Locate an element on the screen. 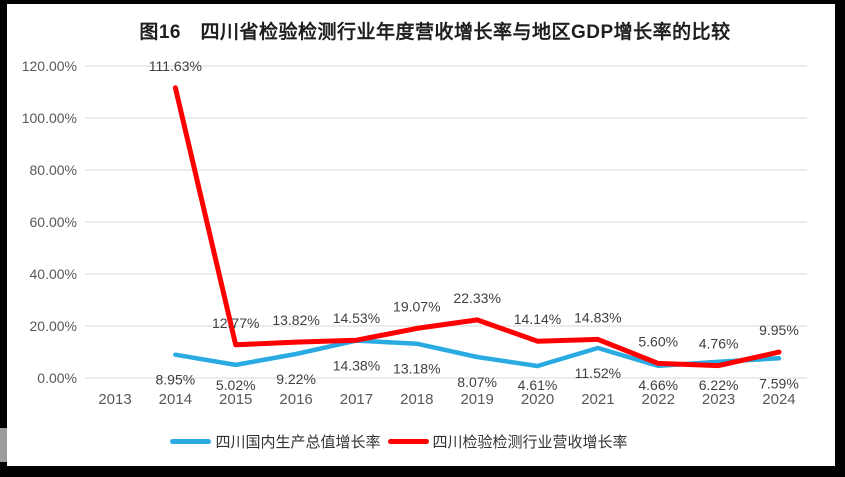 This screenshot has height=477, width=845. legend-swatch-gdp-line is located at coordinates (191, 441).